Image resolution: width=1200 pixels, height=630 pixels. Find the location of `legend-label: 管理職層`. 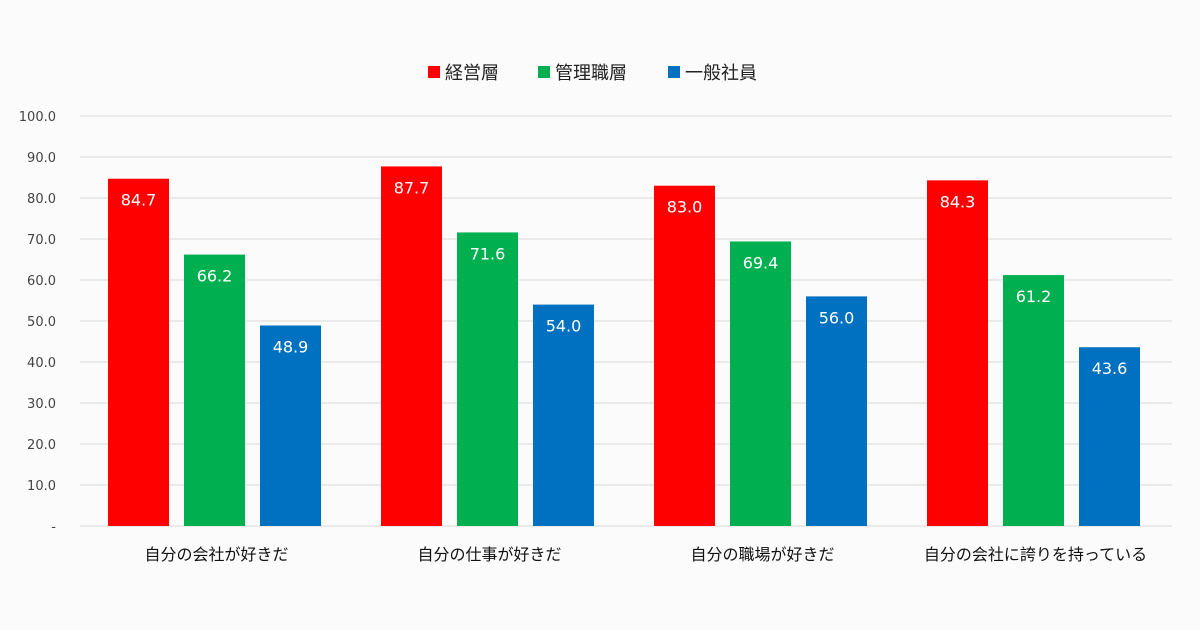

legend-label: 管理職層 is located at coordinates (591, 73).